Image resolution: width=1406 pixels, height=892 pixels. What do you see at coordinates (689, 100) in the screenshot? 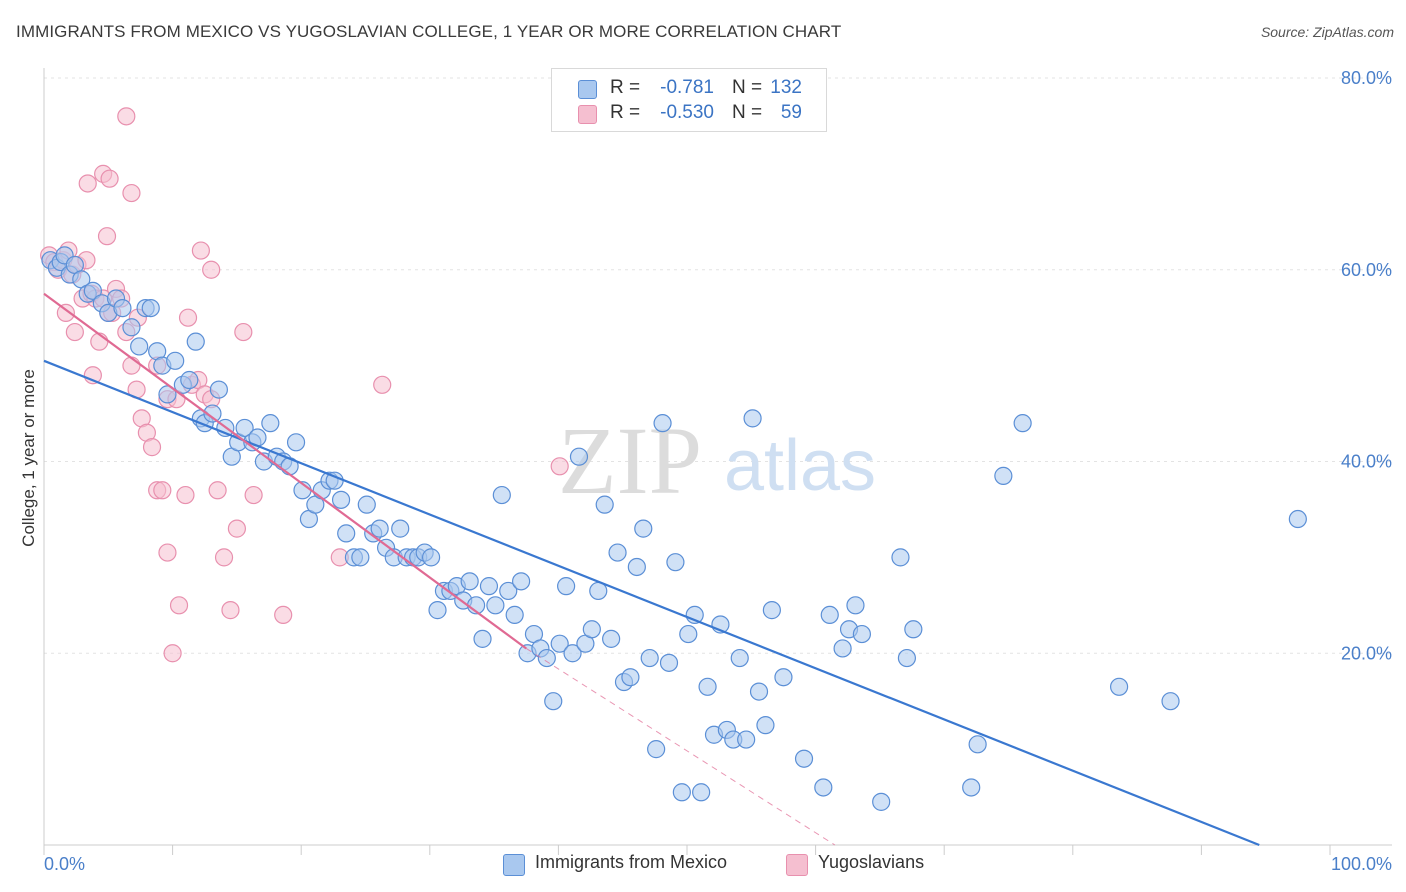
I see `stats-legend: R = -0.781 N = 132 R = -0.530 N = 59` at bounding box center [689, 100].